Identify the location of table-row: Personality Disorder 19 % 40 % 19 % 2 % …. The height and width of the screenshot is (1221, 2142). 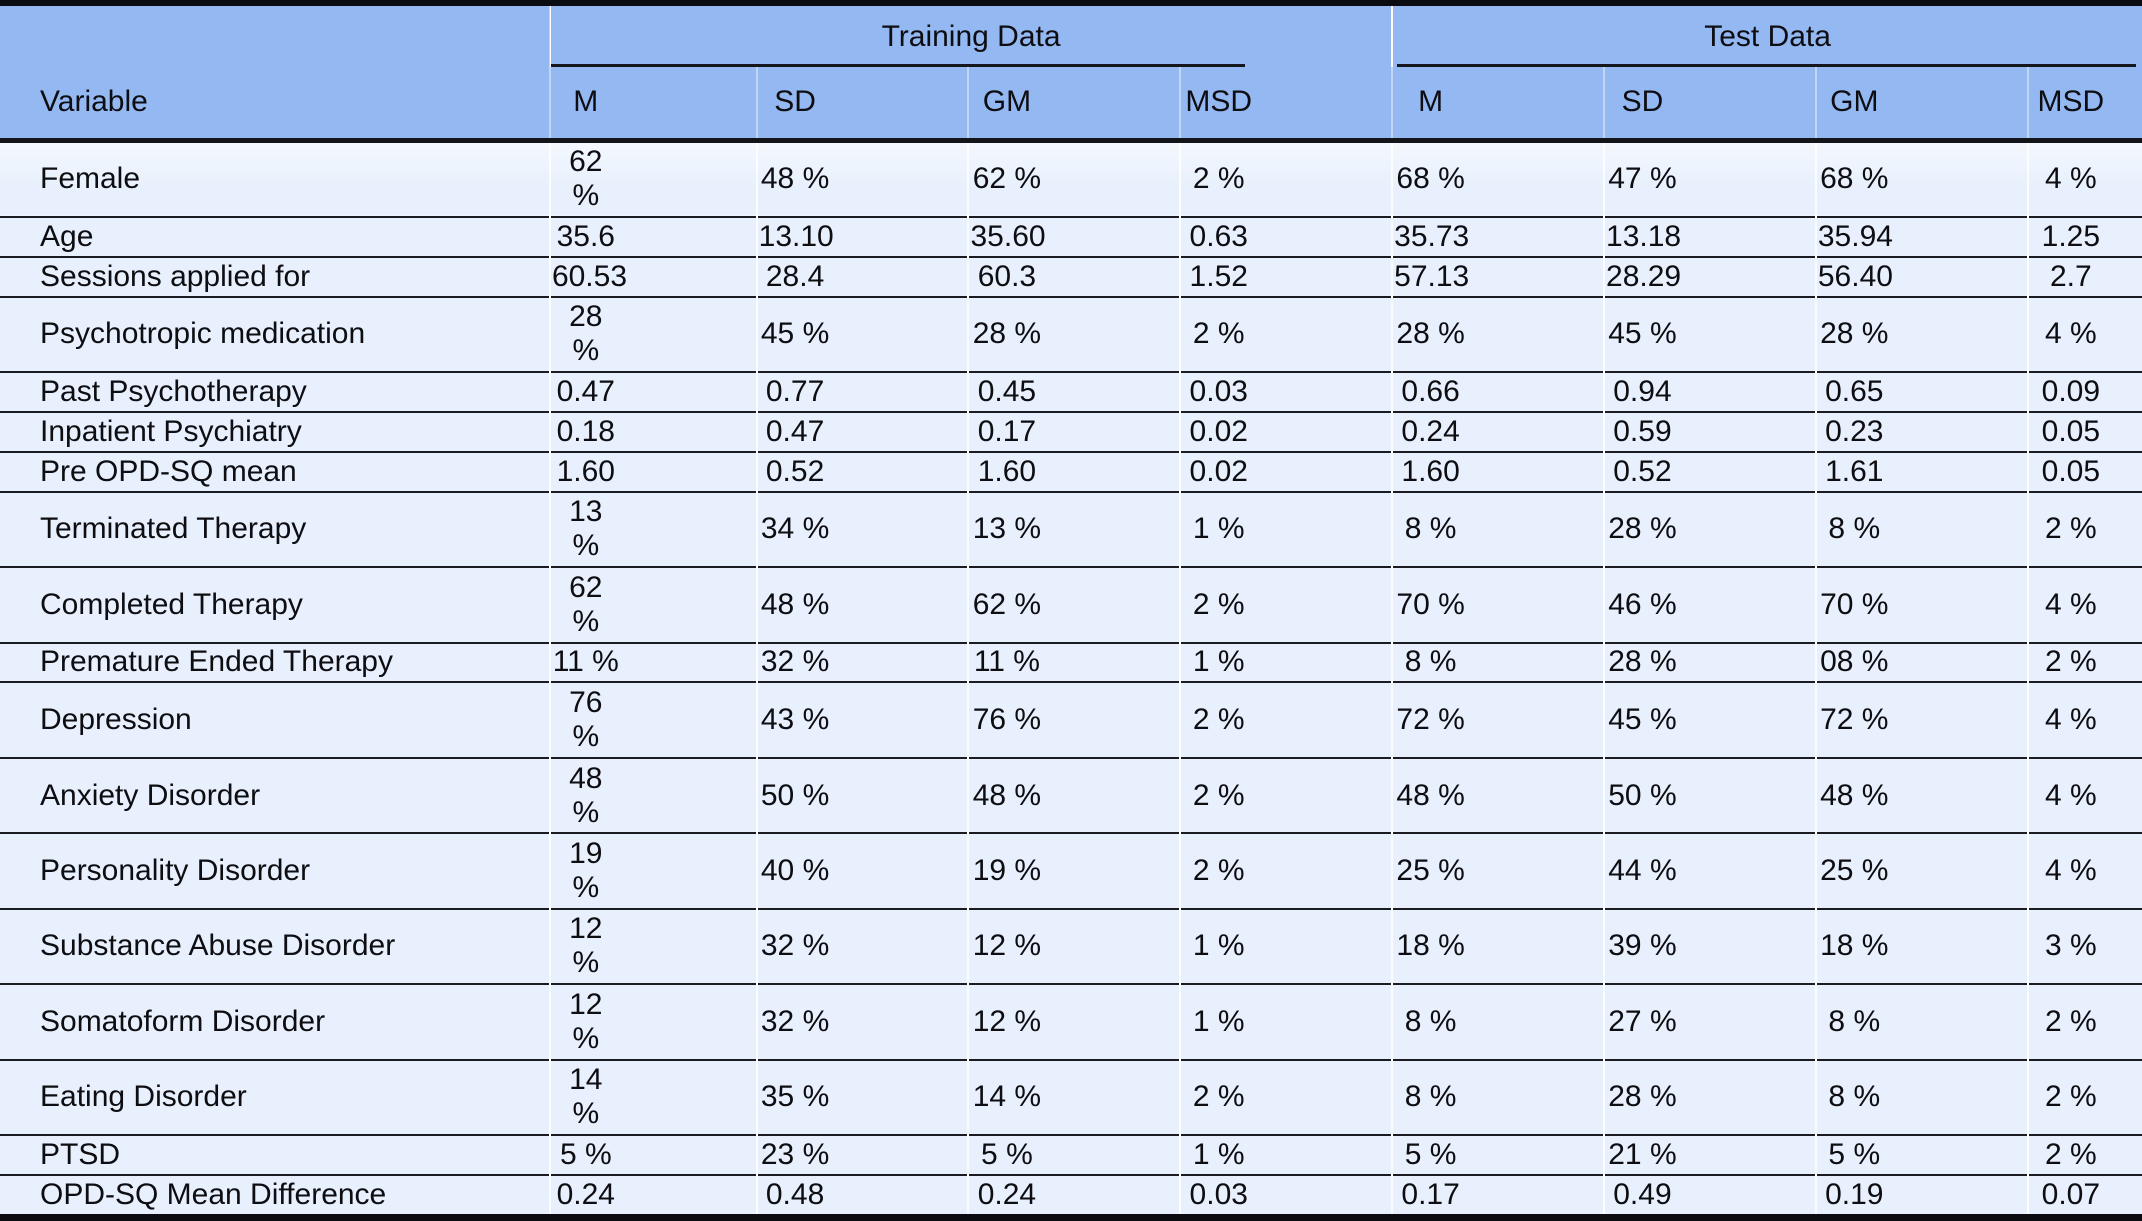
(1071, 870).